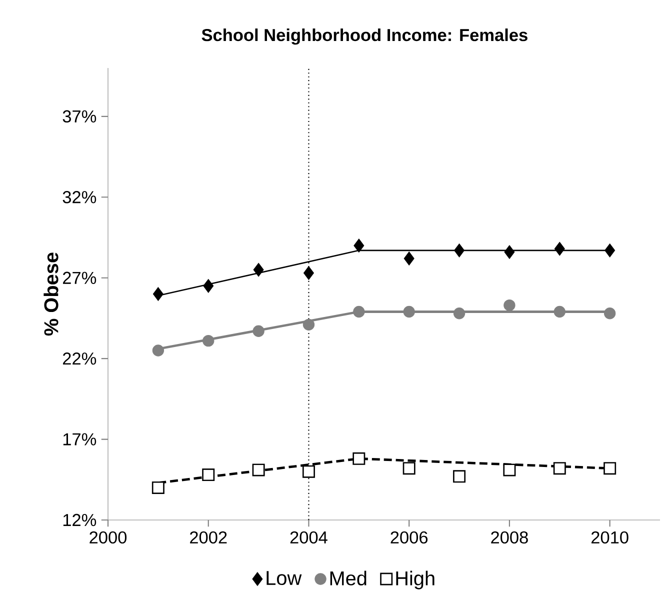 This screenshot has width=664, height=604. Describe the element at coordinates (609, 537) in the screenshot. I see `x-tick-label: 2010` at that location.